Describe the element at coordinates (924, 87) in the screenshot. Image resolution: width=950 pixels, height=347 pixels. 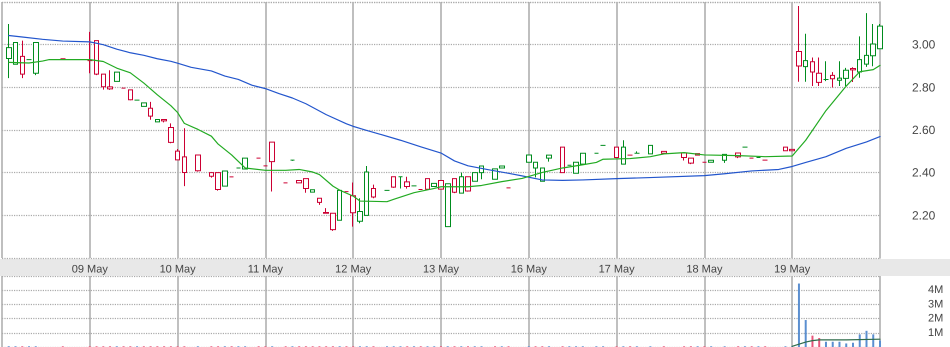
I see `y-tick-label: 2.80` at that location.